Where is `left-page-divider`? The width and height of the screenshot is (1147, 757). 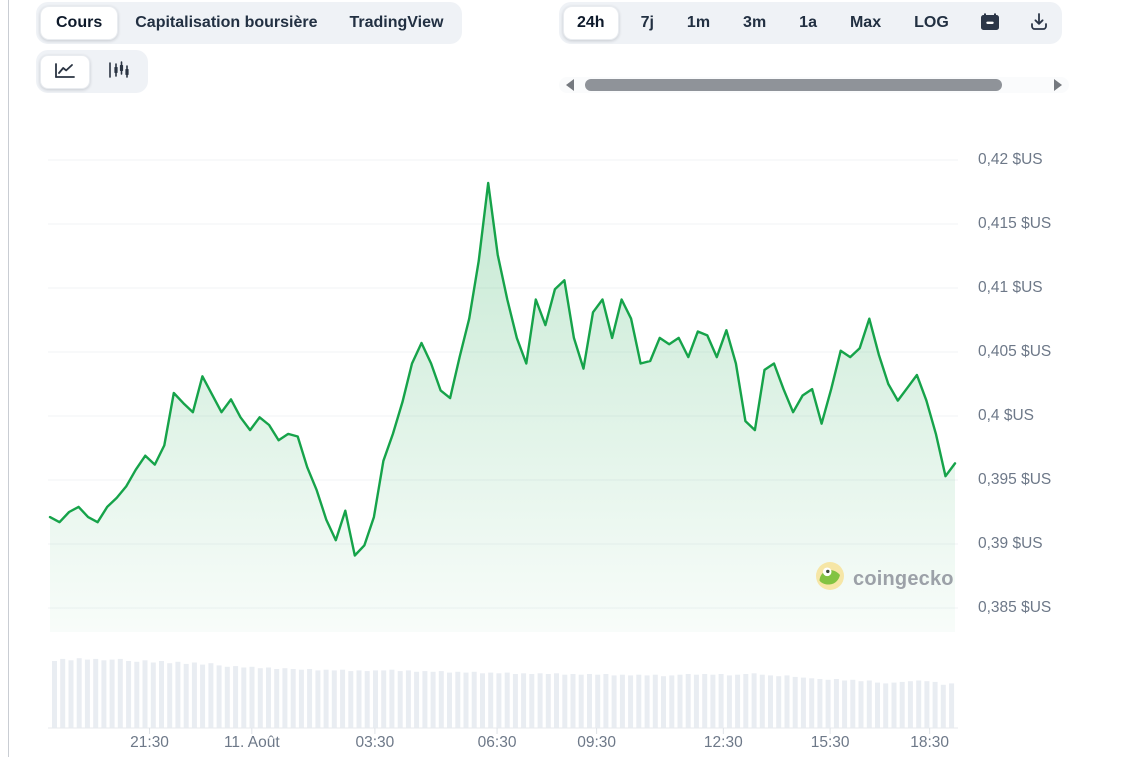
left-page-divider is located at coordinates (8, 378).